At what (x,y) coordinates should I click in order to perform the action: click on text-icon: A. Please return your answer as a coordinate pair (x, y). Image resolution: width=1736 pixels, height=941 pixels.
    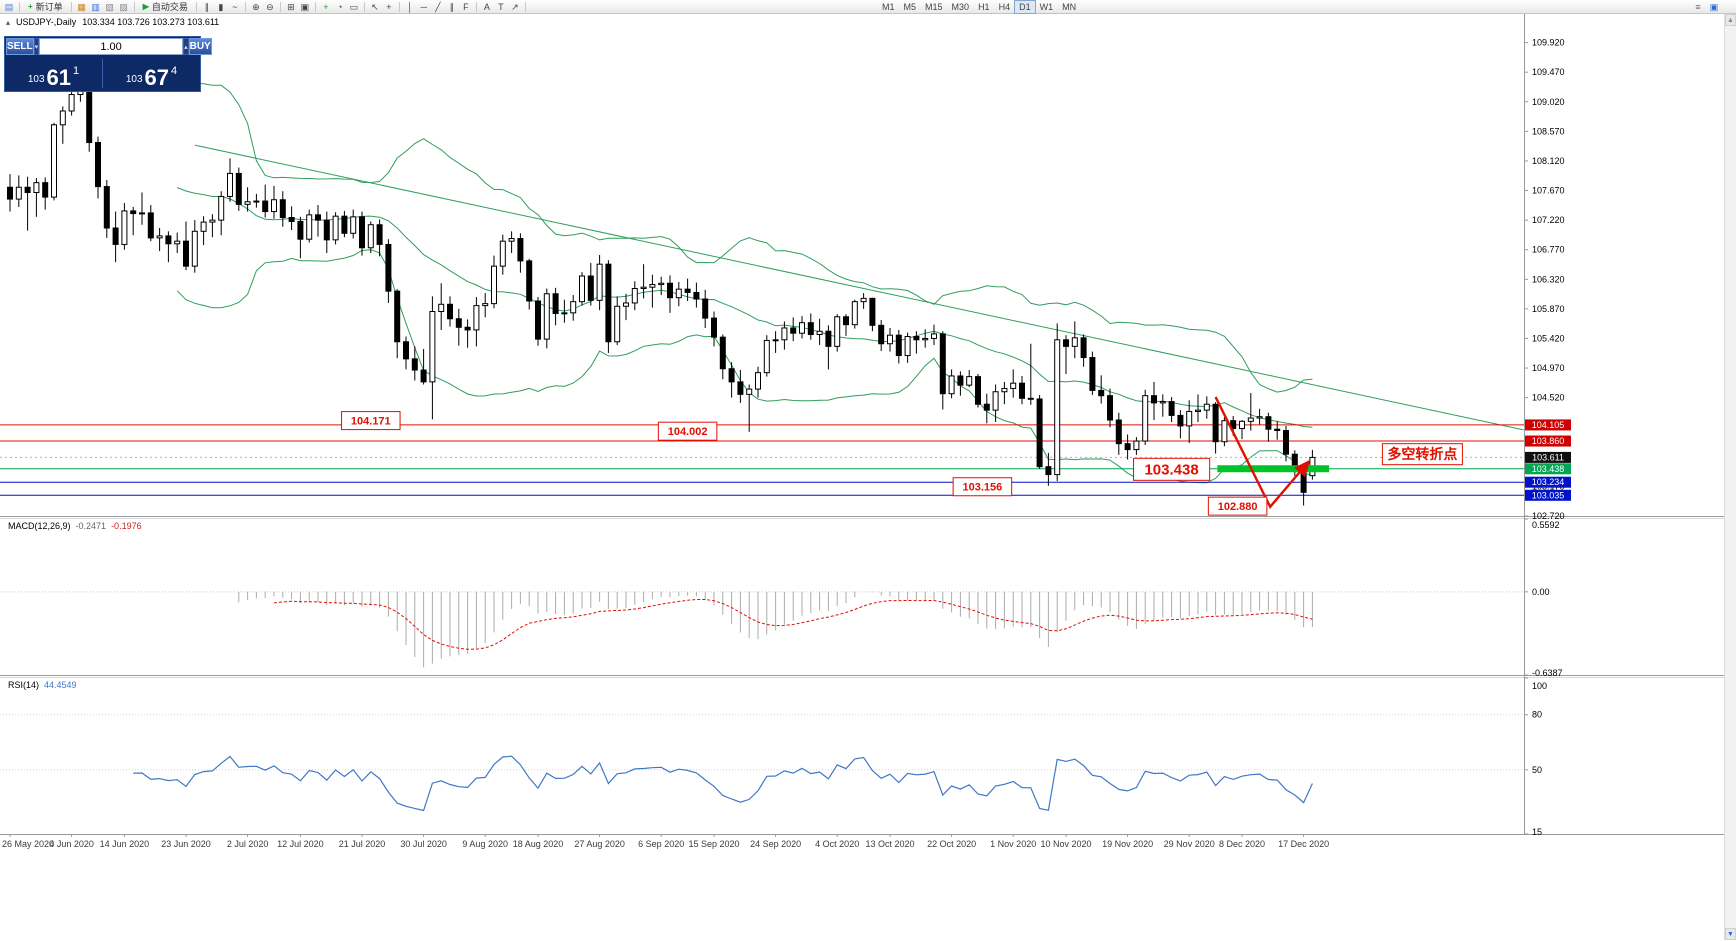
    Looking at the image, I should click on (487, 7).